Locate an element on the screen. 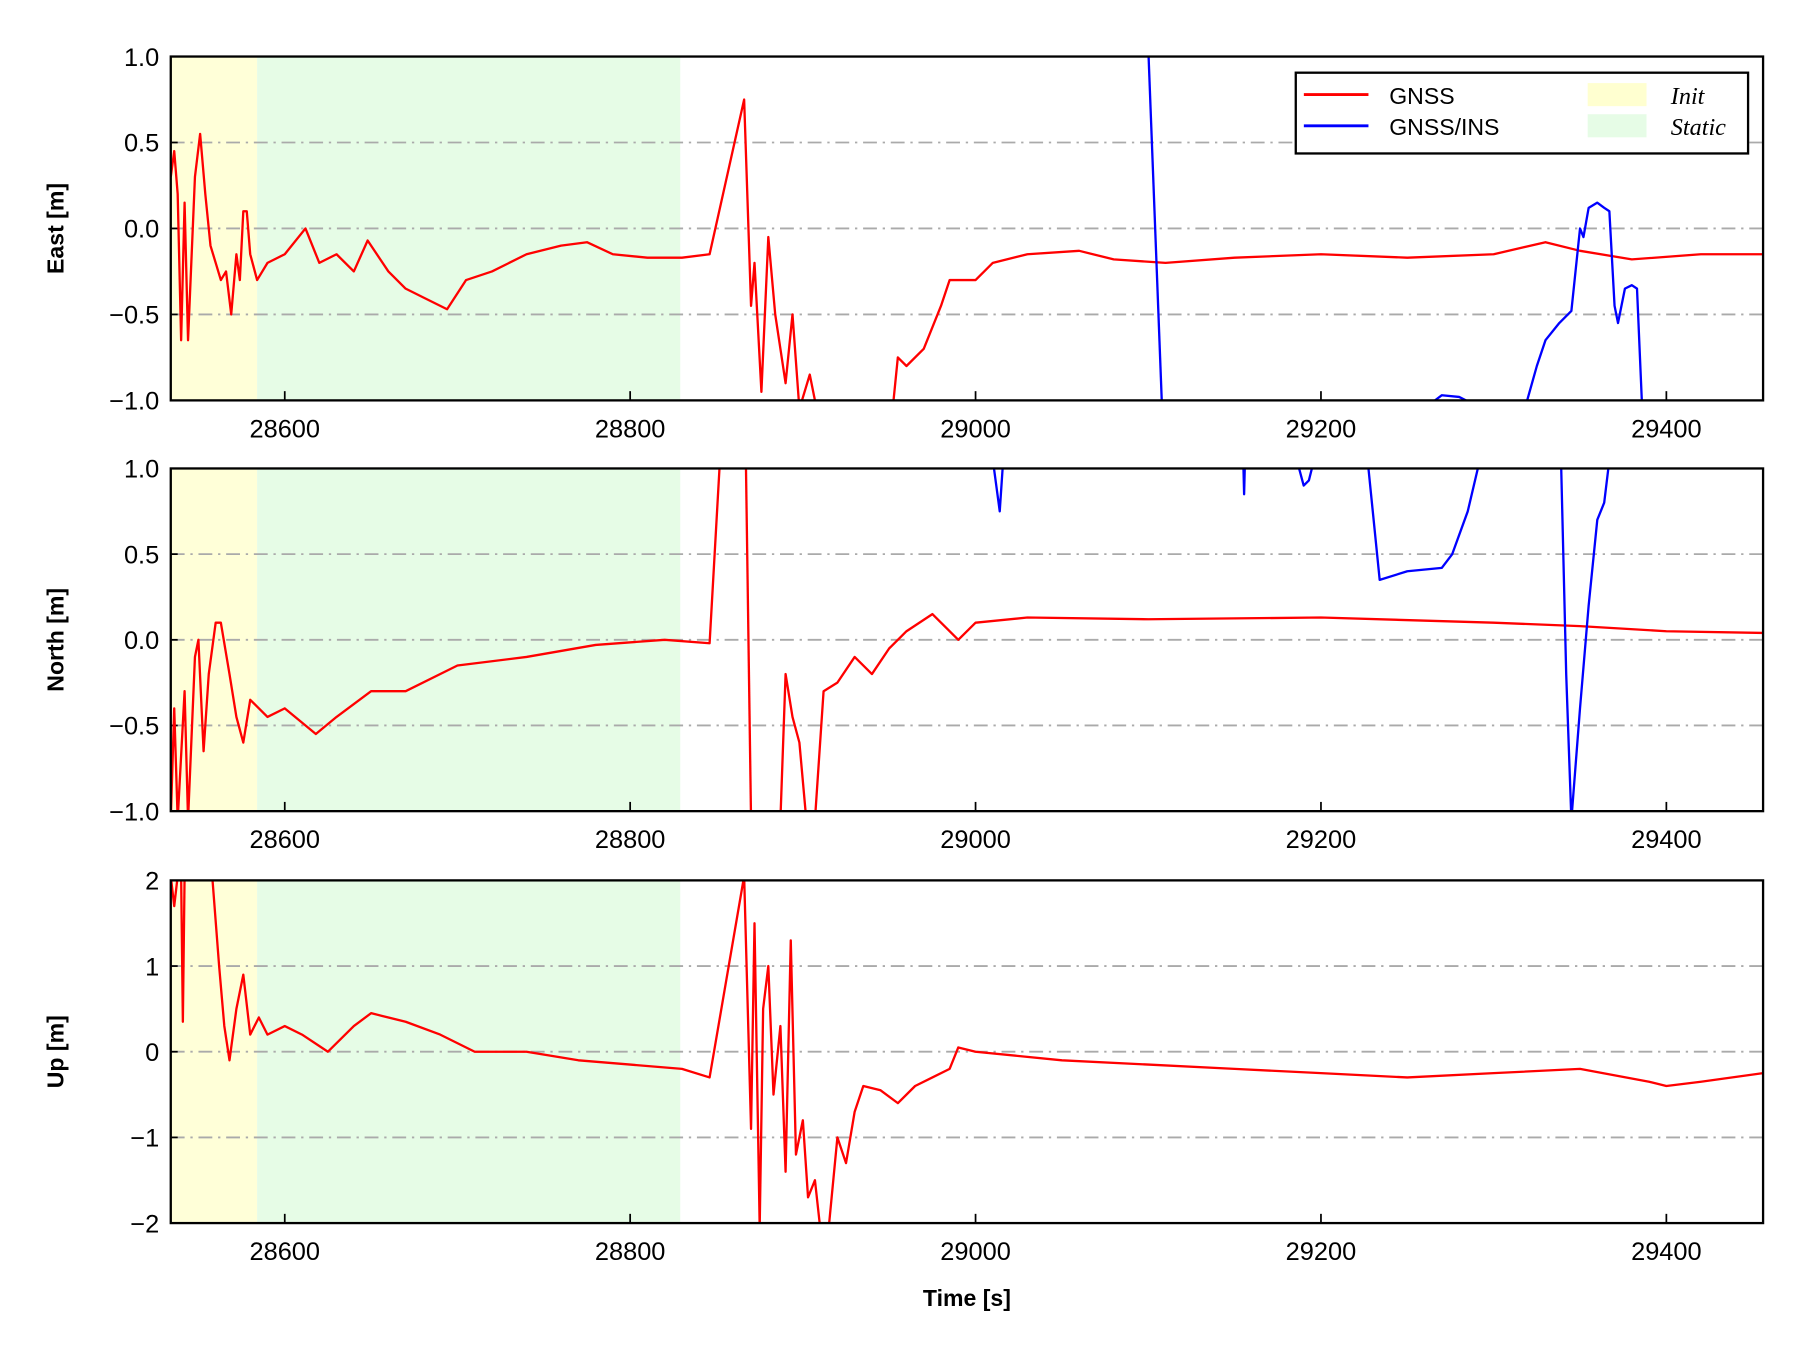  y-axis-label: Up [m] is located at coordinates (55, 1051).